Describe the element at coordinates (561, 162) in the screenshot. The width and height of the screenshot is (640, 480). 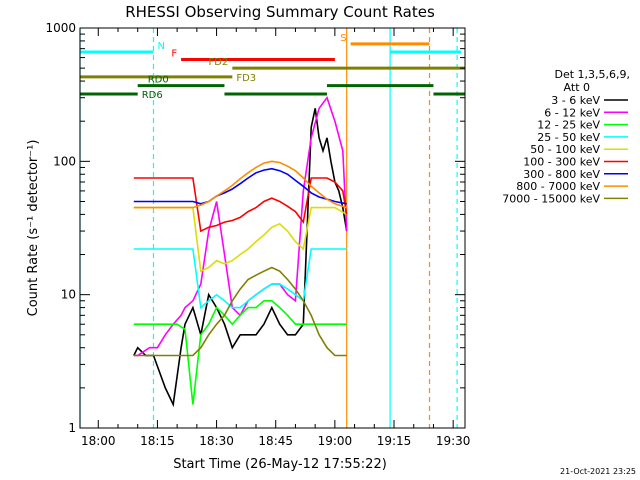
I see `legend-label-5: 100 - 300 keV` at that location.